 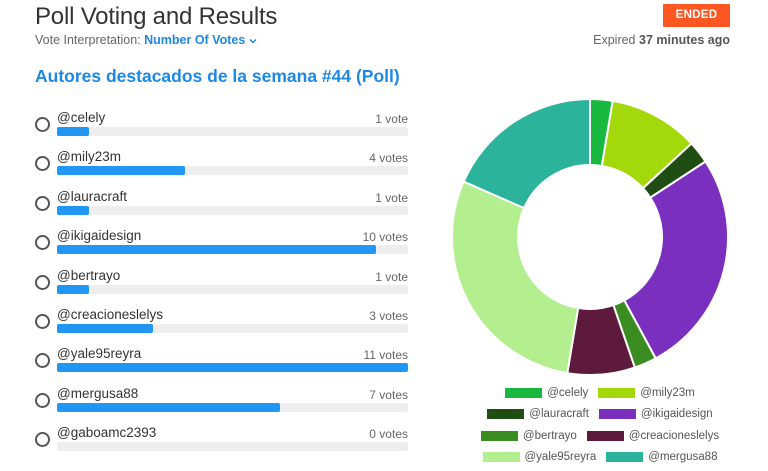 I want to click on legend-item: @mily23m, so click(x=646, y=393).